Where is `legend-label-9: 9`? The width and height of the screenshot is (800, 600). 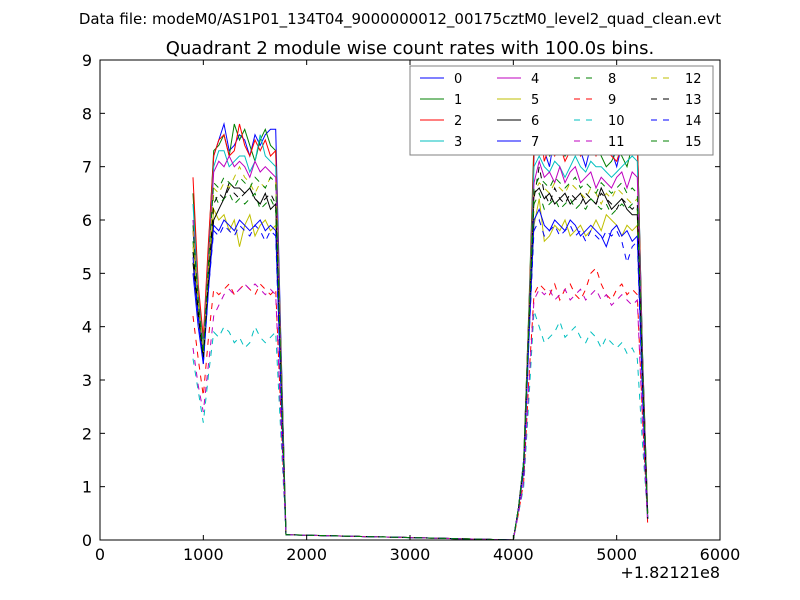
legend-label-9: 9 is located at coordinates (612, 100).